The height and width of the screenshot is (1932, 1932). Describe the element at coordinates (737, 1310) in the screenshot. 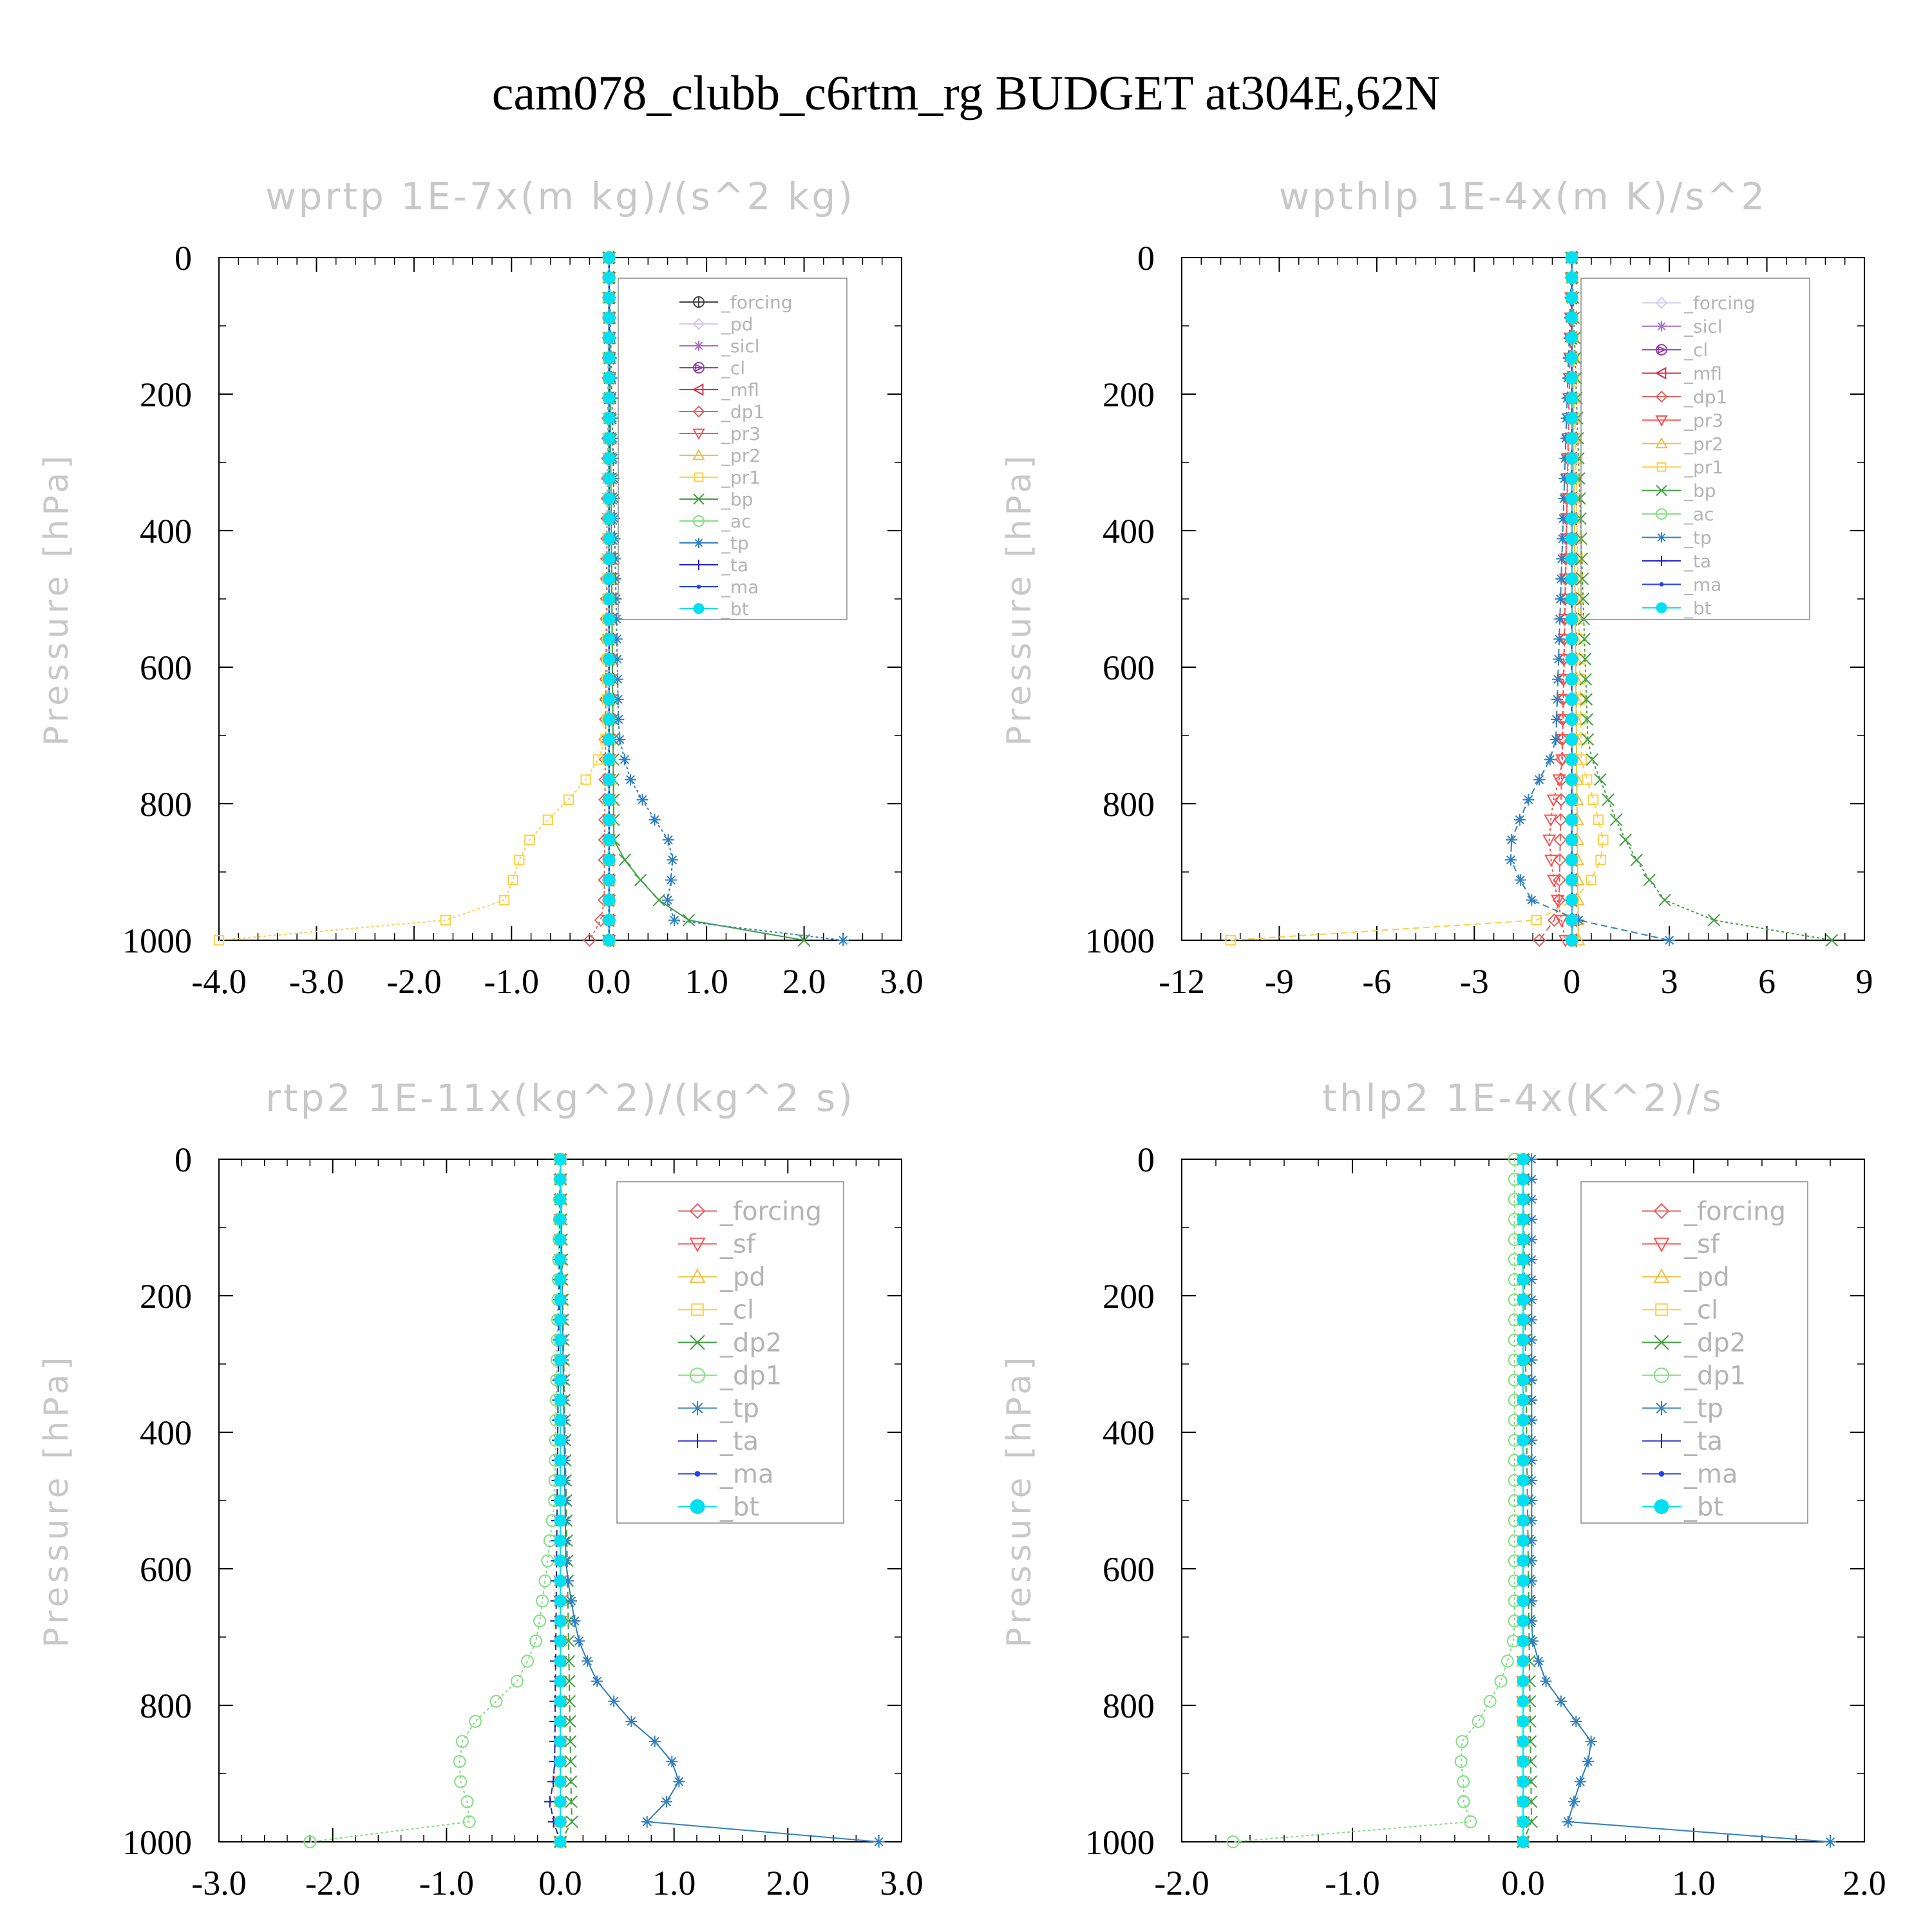

I see `legend-label: _cl` at that location.